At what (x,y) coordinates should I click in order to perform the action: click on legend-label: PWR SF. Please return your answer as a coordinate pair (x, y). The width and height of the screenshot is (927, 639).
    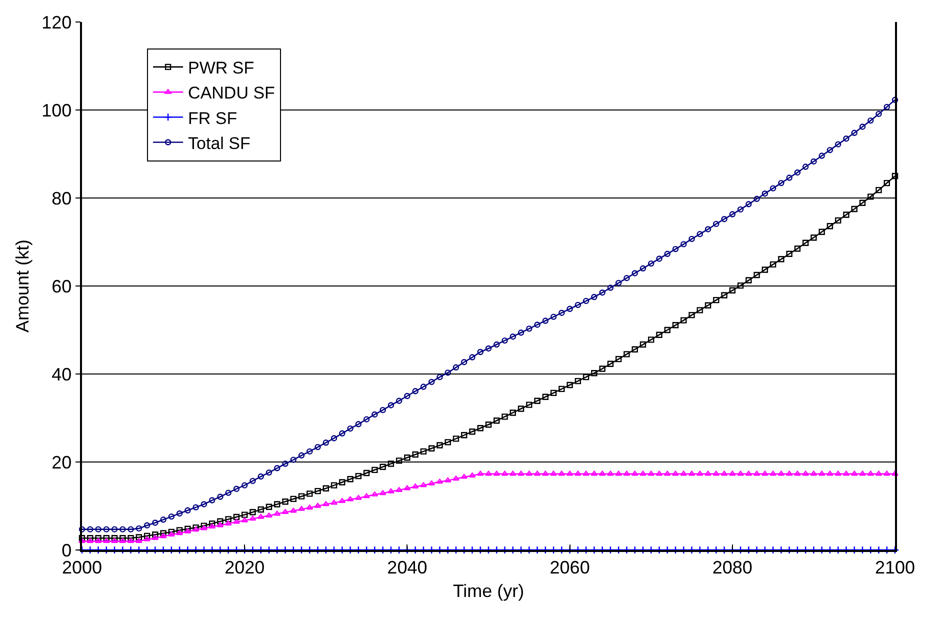
    Looking at the image, I should click on (221, 68).